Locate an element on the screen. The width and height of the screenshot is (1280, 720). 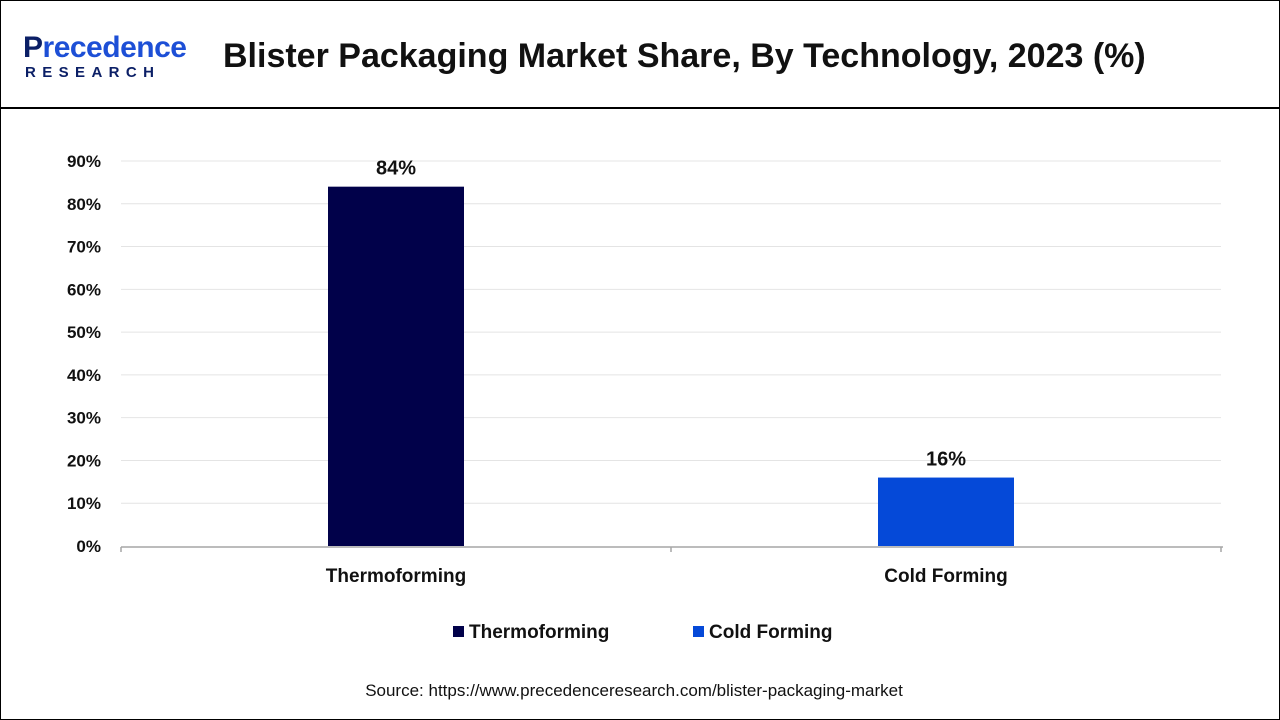
bar-thermoforming is located at coordinates (396, 366).